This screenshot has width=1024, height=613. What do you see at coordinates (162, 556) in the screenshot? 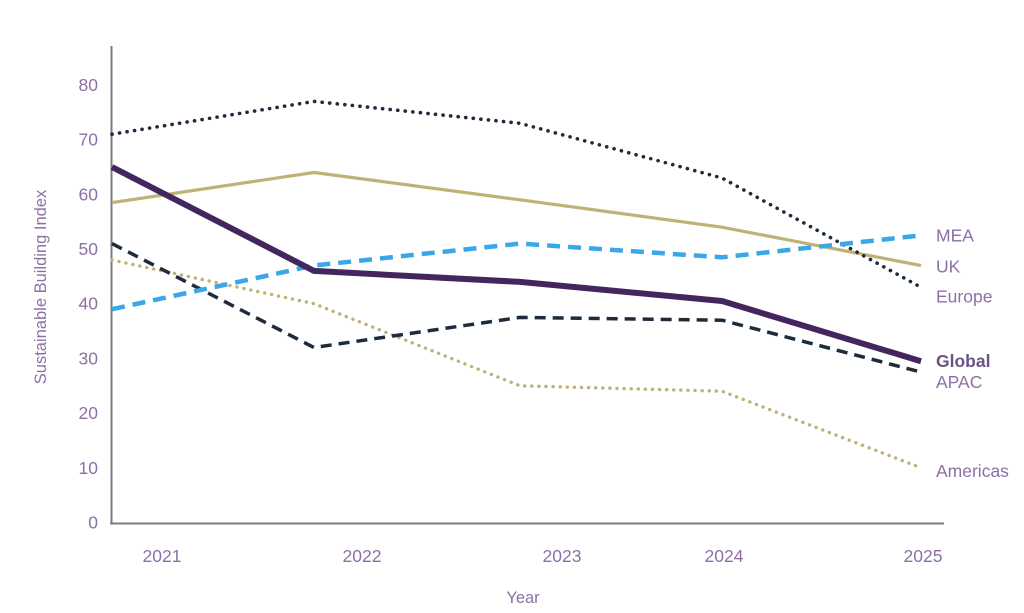
I see `x-tick-label: 2021` at bounding box center [162, 556].